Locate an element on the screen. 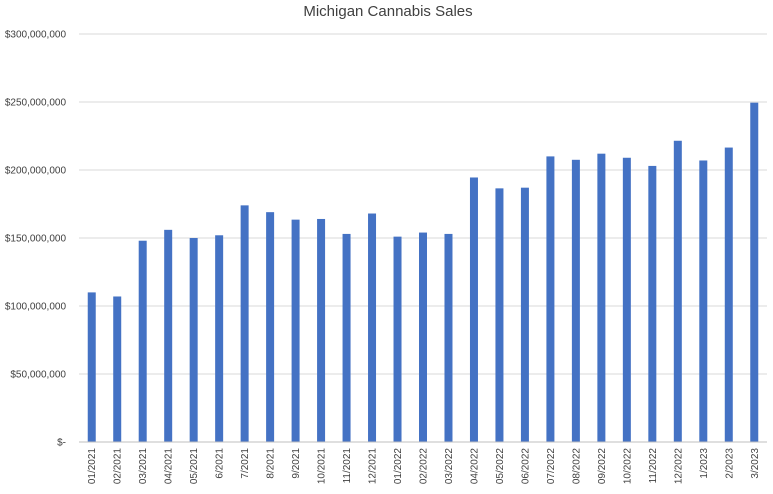 Image resolution: width=773 pixels, height=494 pixels. y-tick-label: $250,000,000 is located at coordinates (36, 103).